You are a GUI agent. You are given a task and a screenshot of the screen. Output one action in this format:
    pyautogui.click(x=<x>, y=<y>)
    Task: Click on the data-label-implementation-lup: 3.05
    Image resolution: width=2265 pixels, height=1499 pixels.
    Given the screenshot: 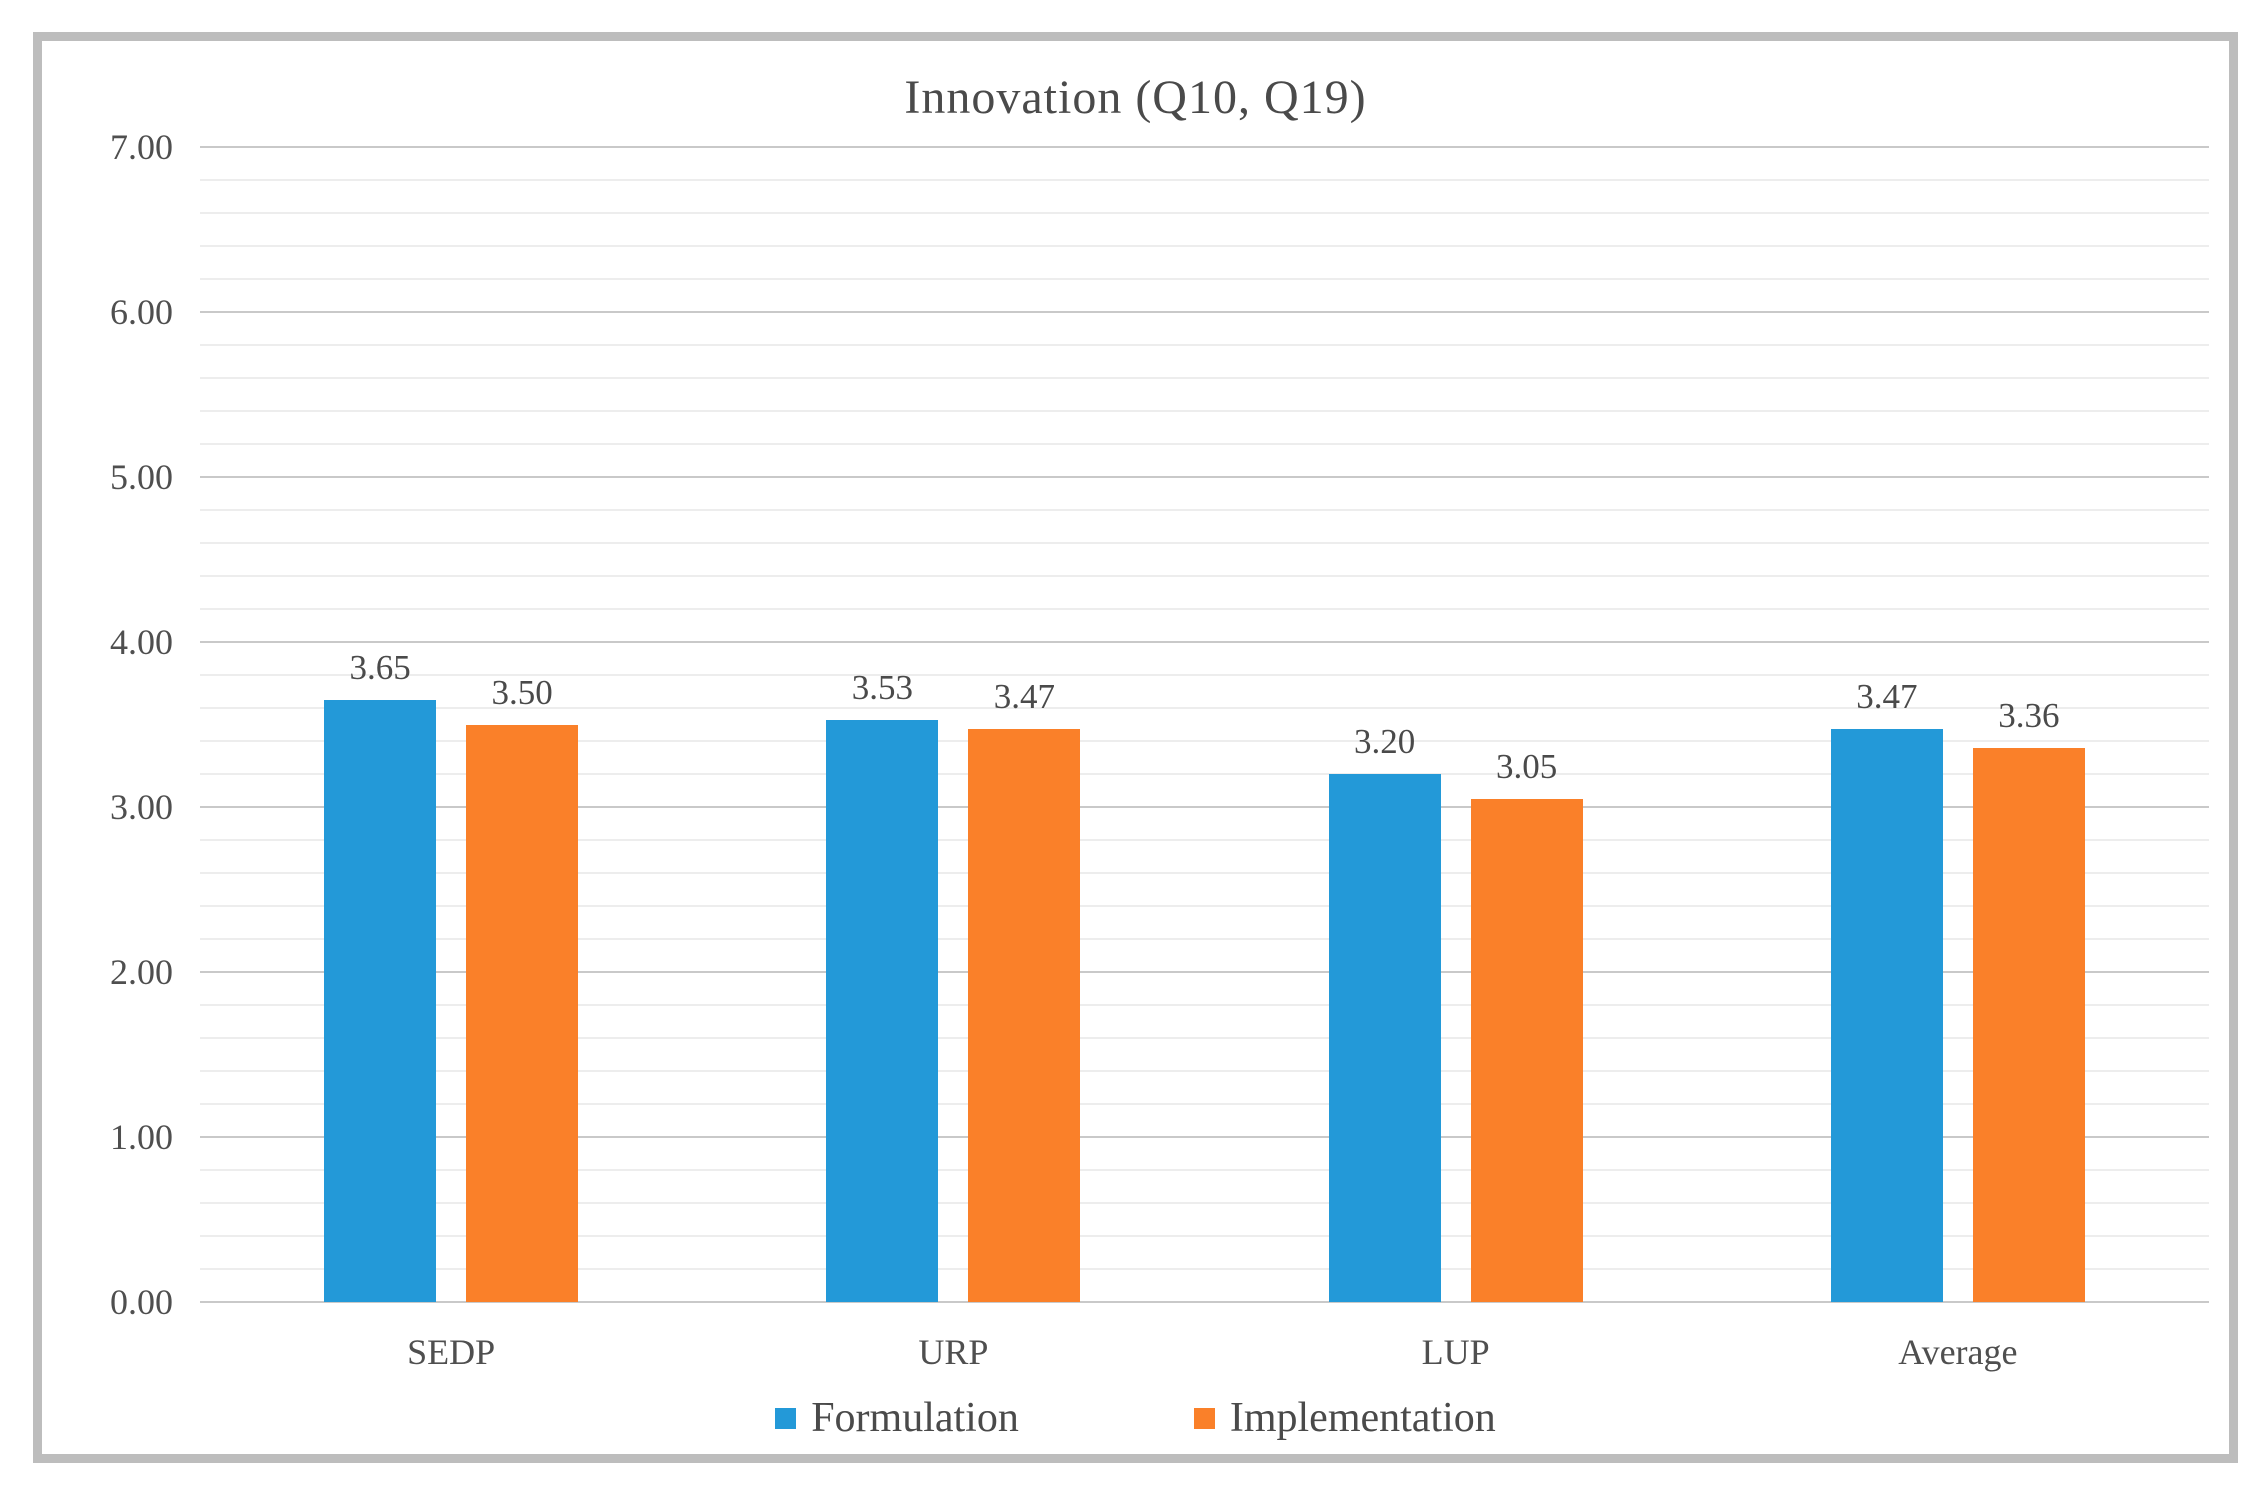 What is the action you would take?
    pyautogui.click(x=1527, y=766)
    